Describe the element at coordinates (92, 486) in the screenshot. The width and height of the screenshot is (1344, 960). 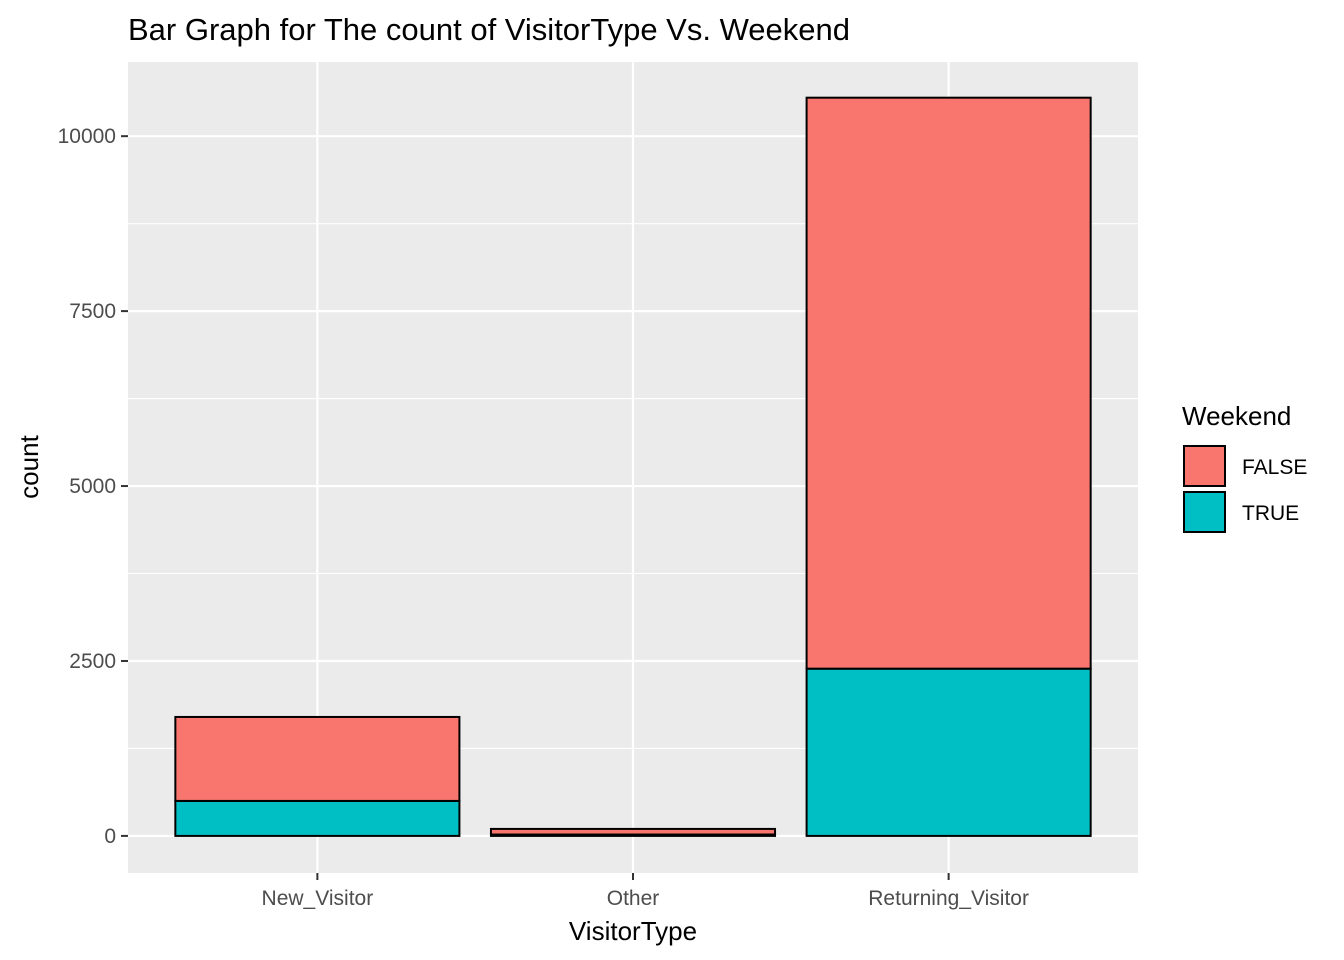
I see `y-tick-label: 5000` at that location.